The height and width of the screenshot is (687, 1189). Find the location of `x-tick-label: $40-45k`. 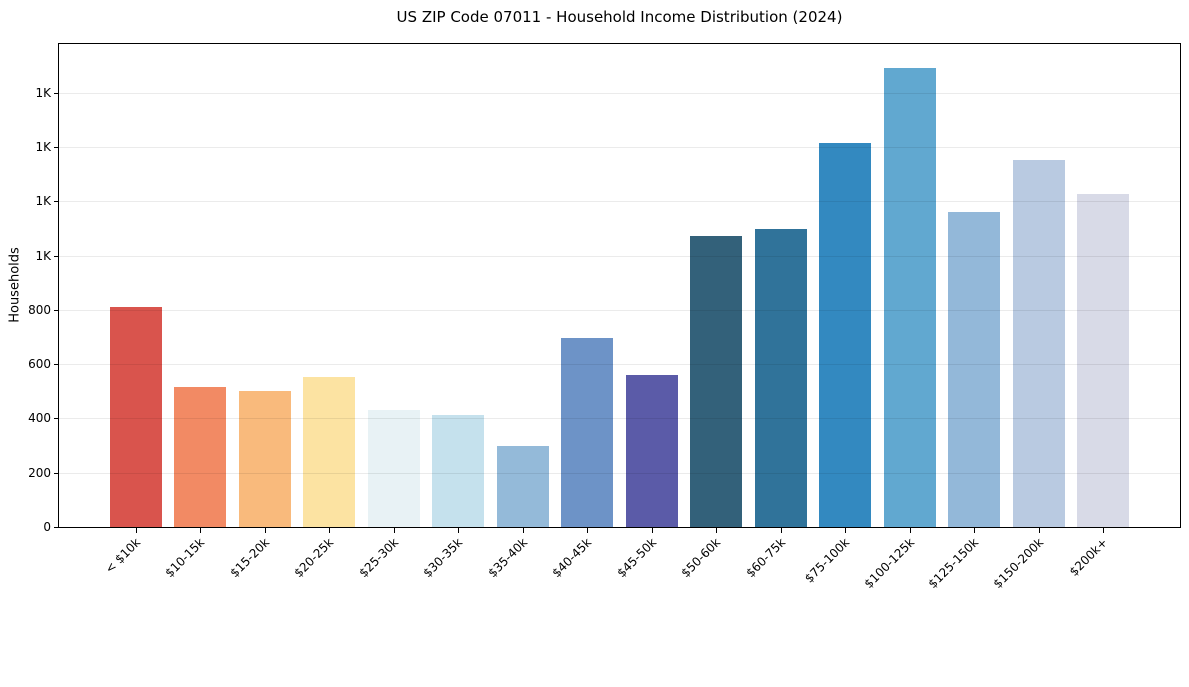

x-tick-label: $40-45k is located at coordinates (572, 558).